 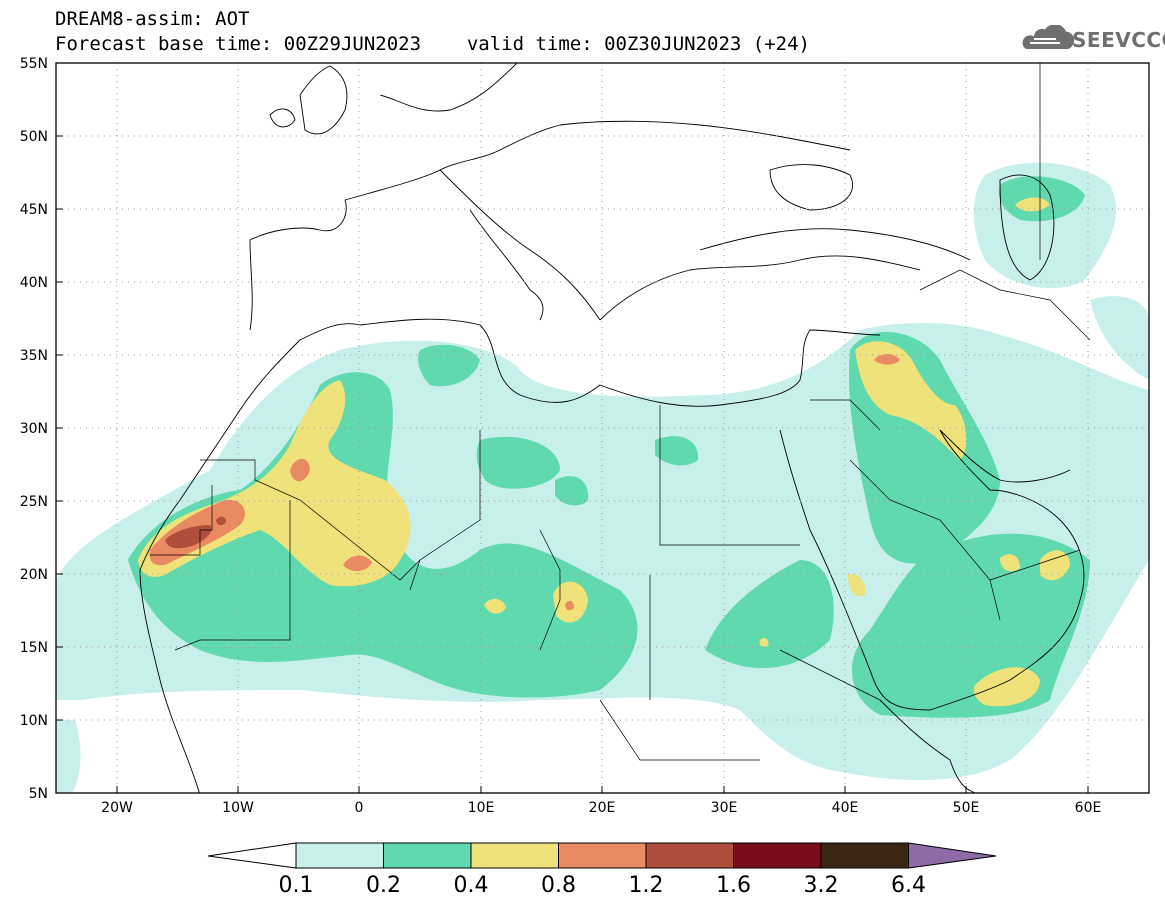 I want to click on lat-label: 10N, so click(x=34, y=721).